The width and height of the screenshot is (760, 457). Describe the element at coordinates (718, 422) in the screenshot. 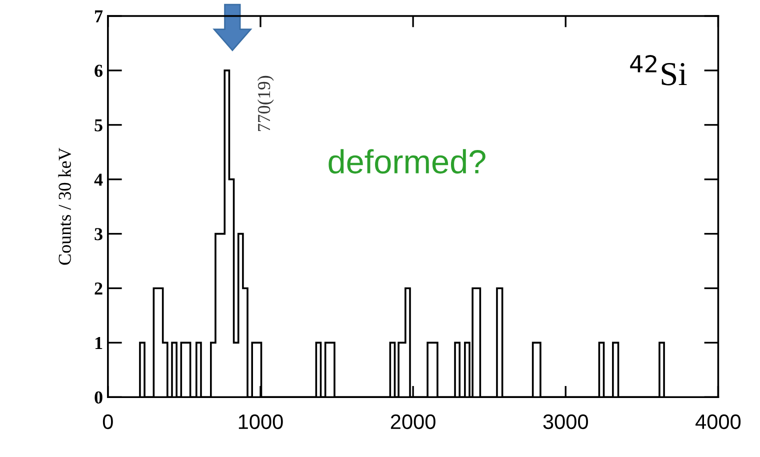

I see `x-tick-label: 4000` at that location.